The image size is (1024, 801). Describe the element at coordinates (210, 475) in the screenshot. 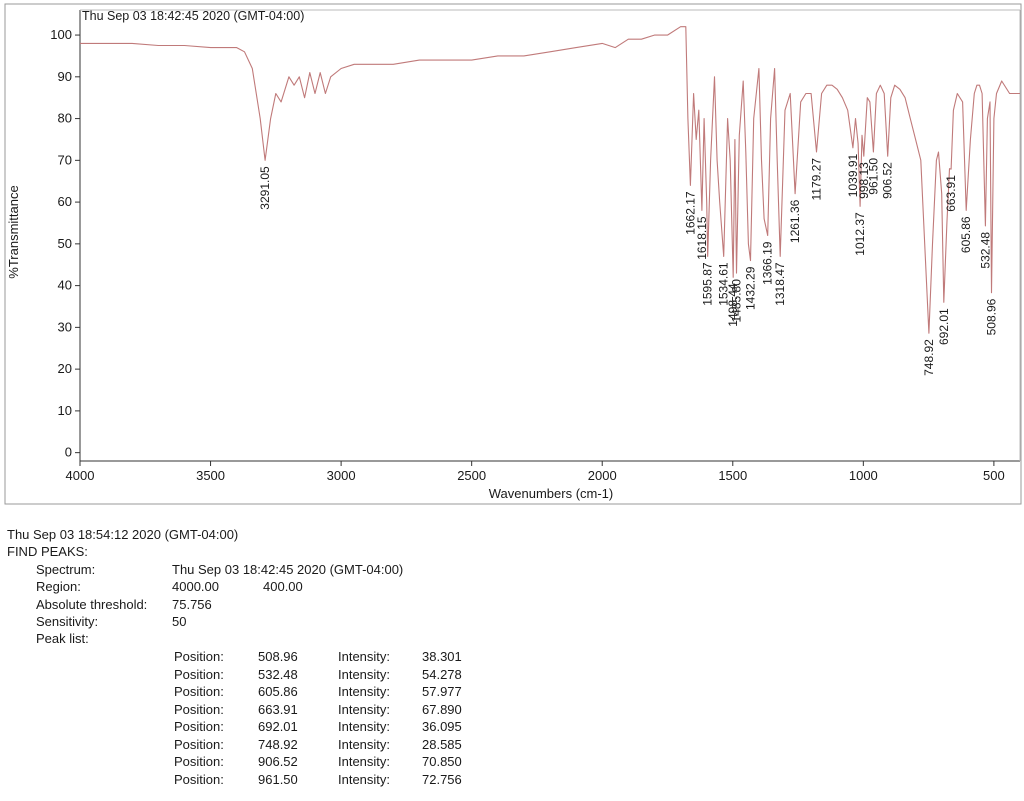

I see `x-tick-label: 3500` at that location.